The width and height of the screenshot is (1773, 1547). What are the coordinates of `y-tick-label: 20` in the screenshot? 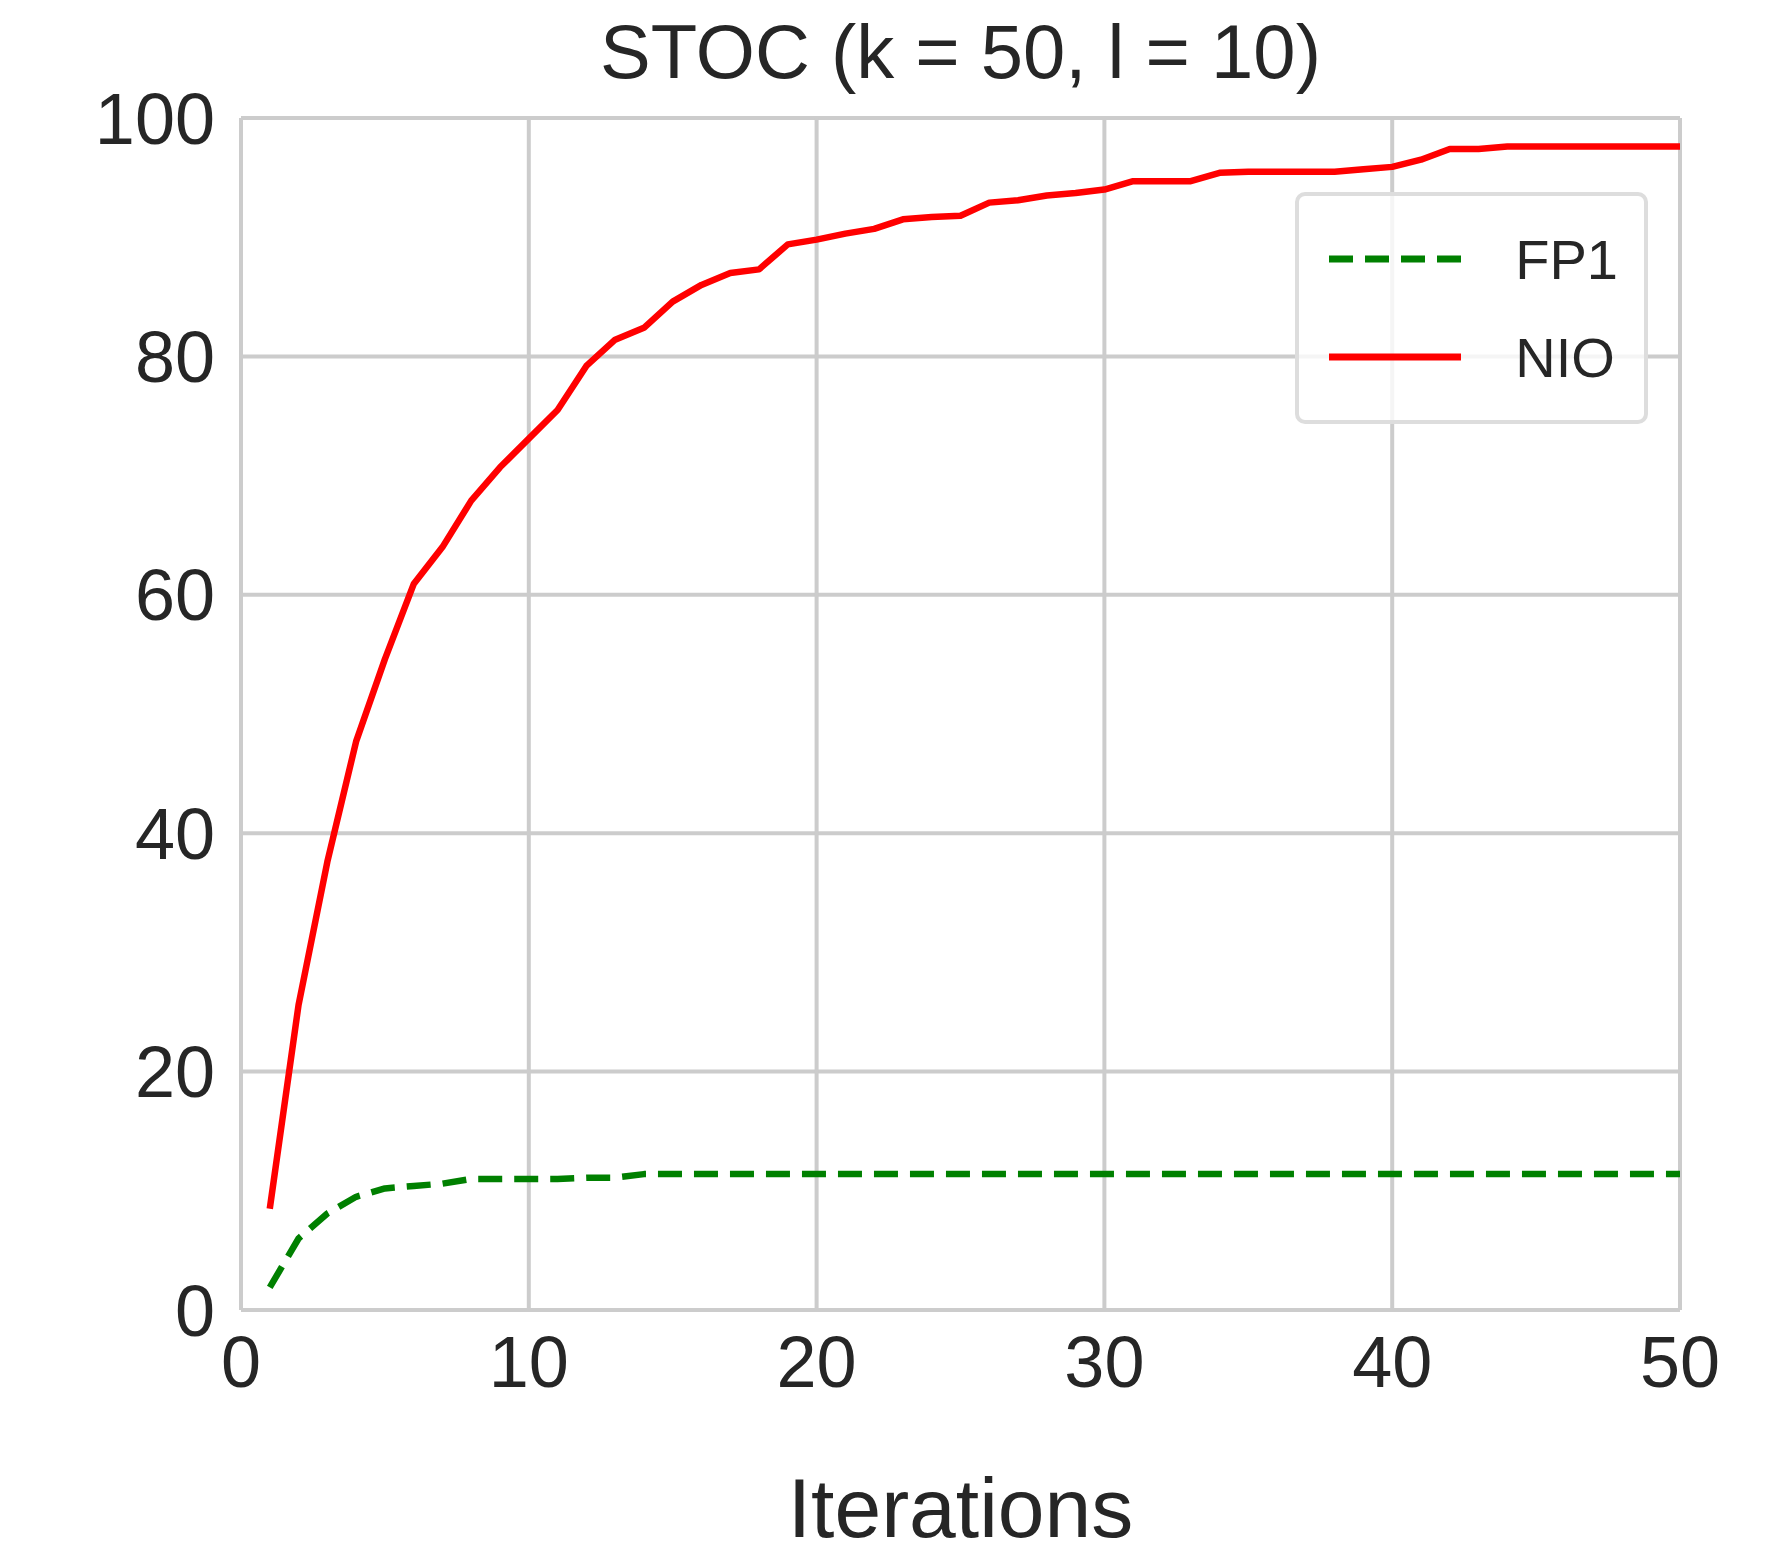 It's located at (174, 1072).